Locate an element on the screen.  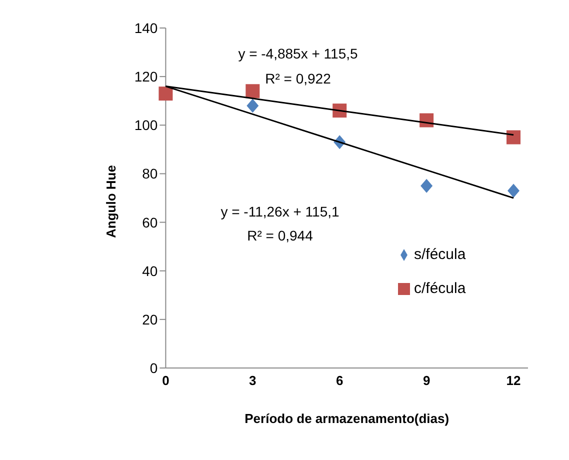
annotation: R² = 0,922 is located at coordinates (298, 78).